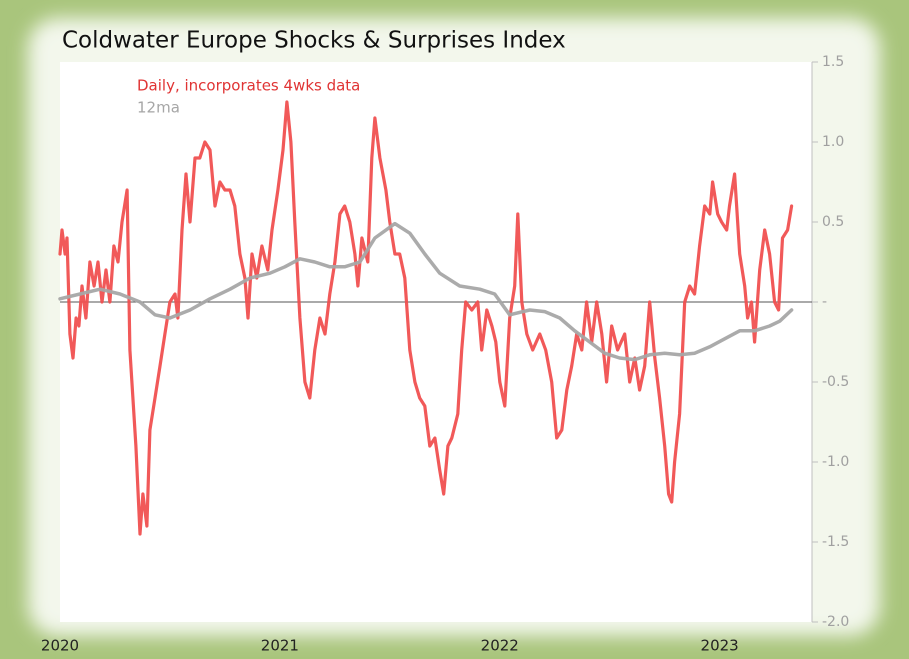 This screenshot has width=909, height=659. I want to click on y-tick-label: -1.5, so click(835, 542).